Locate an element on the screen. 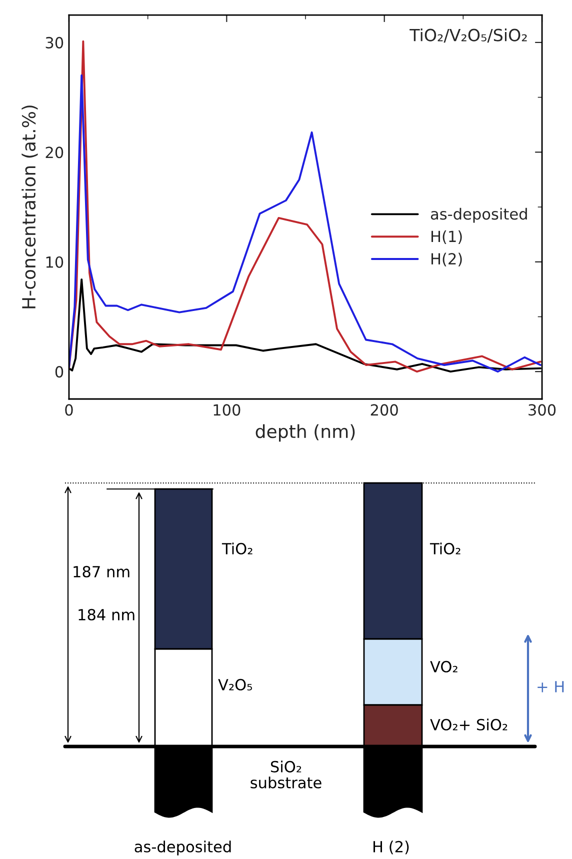  x-tick-label: 0 is located at coordinates (69, 410).